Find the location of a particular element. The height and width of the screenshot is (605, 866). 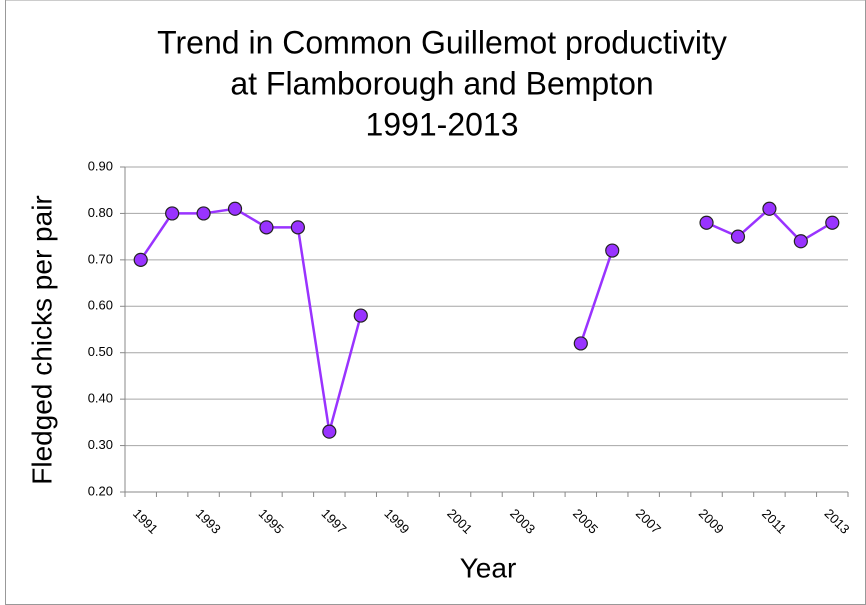

x-tick-label: 1995 is located at coordinates (271, 521).